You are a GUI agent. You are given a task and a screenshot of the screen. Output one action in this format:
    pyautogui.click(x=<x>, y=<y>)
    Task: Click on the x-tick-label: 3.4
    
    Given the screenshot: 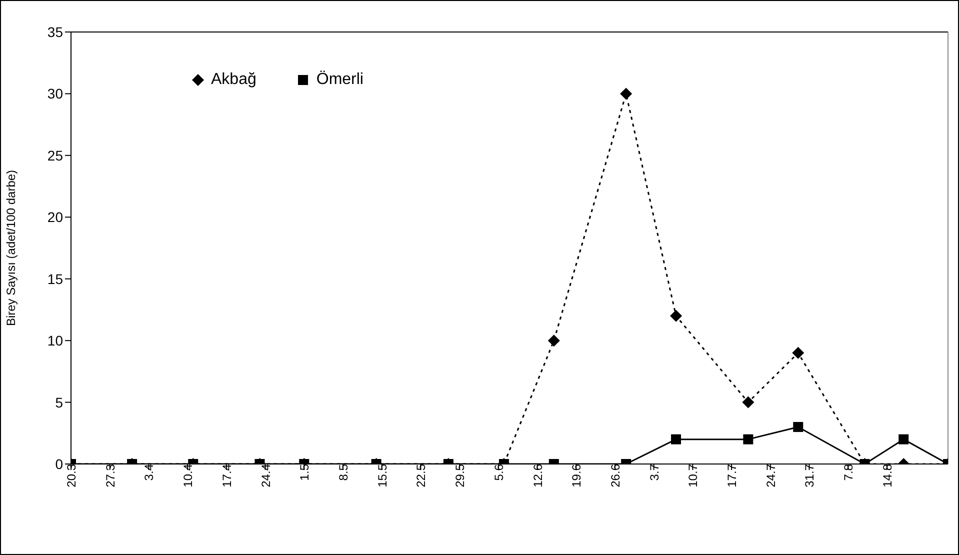 What is the action you would take?
    pyautogui.click(x=149, y=472)
    